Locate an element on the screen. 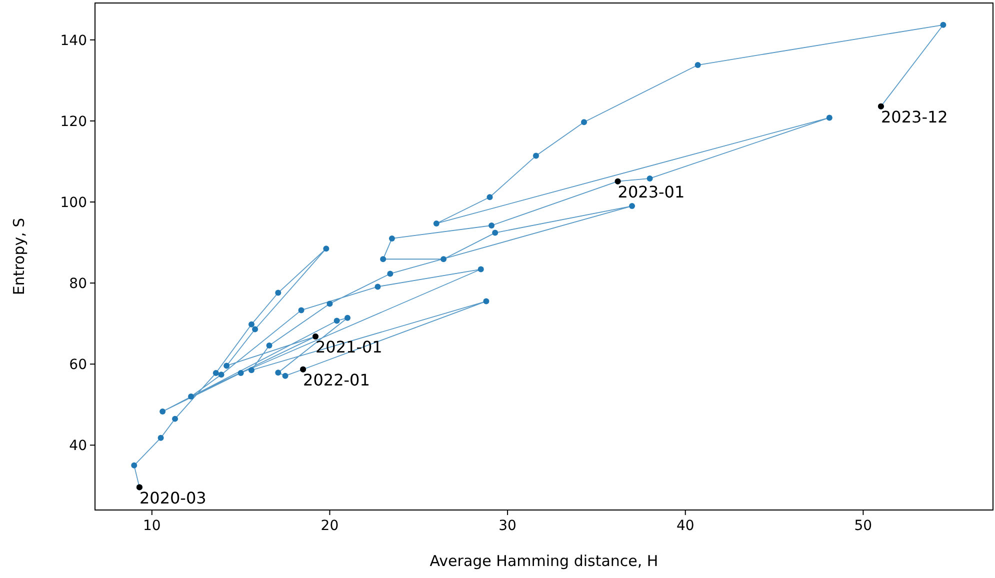  y-axis-title: Entropy, S is located at coordinates (19, 257).